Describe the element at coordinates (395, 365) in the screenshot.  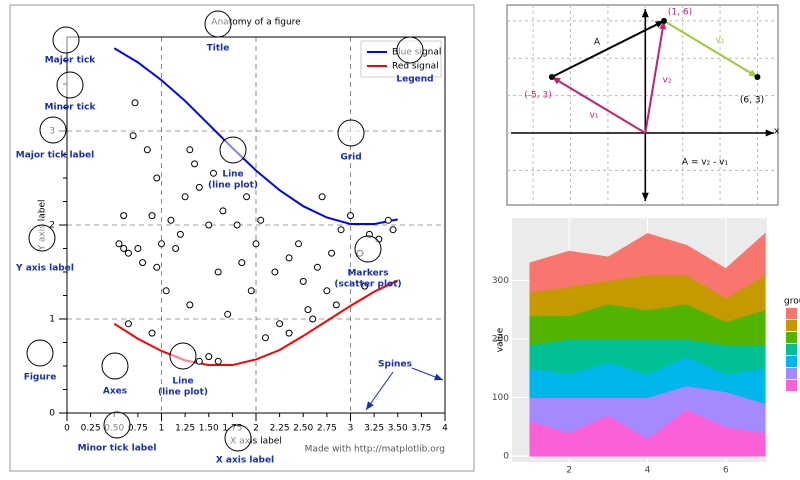
I see `annotation: Spines` at that location.